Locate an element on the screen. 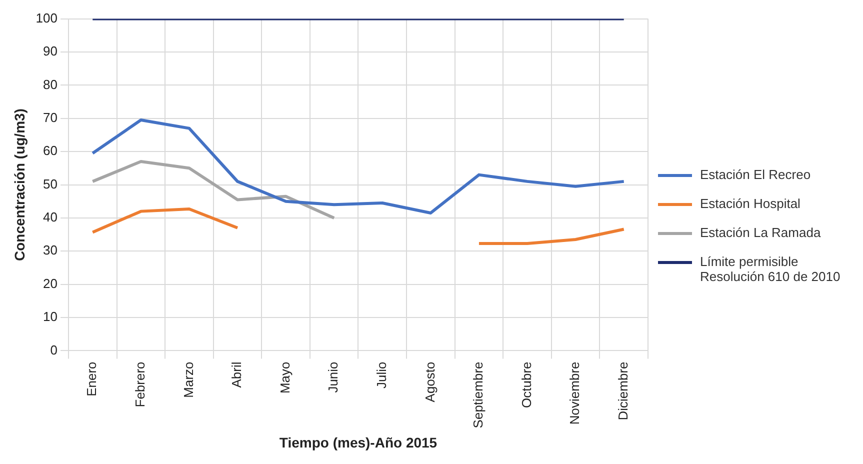 The width and height of the screenshot is (863, 464). y-tick-label: 70 is located at coordinates (50, 117).